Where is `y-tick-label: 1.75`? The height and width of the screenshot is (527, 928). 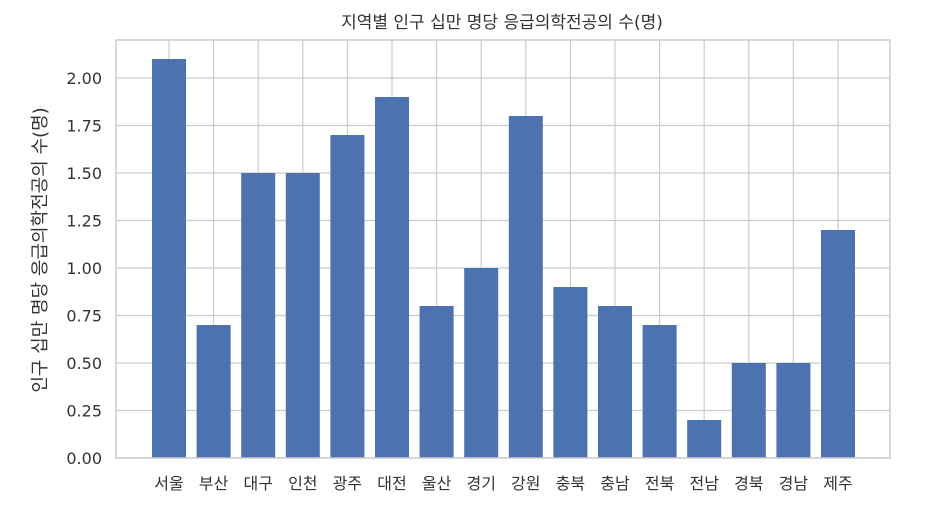 y-tick-label: 1.75 is located at coordinates (84, 126).